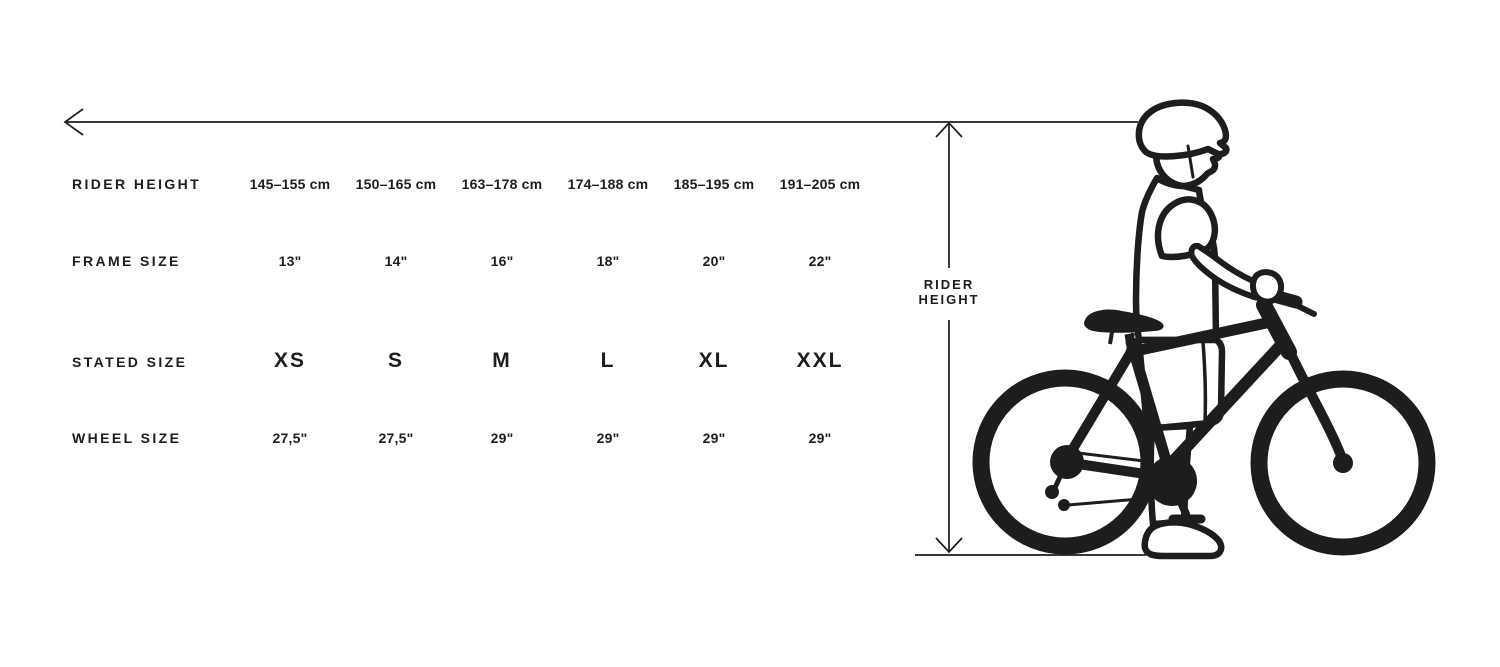 Image resolution: width=1500 pixels, height=667 pixels. I want to click on row-label: RIDER HEIGHT, so click(137, 184).